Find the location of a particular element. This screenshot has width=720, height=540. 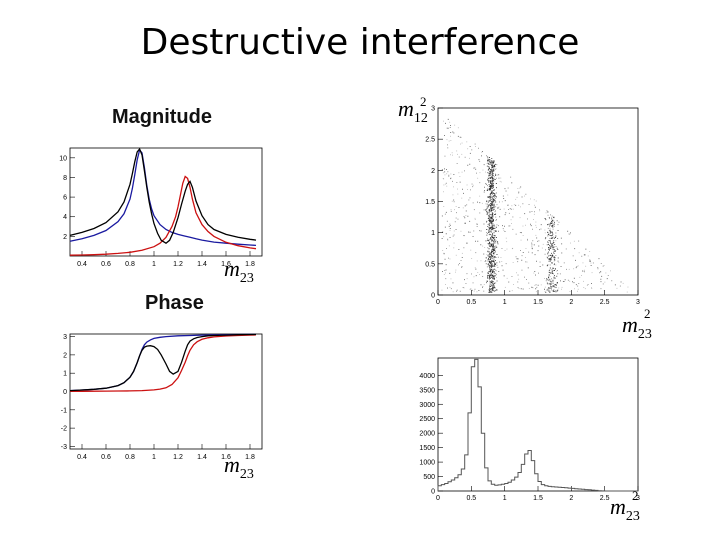

projection-xtick-label: 1 is located at coordinates (505, 498).